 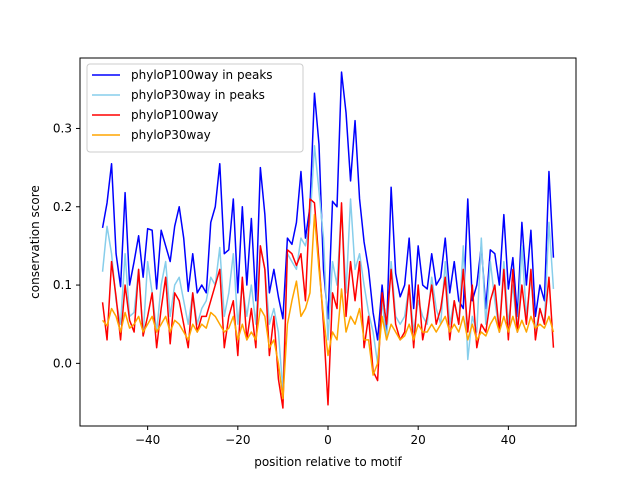 What do you see at coordinates (328, 440) in the screenshot?
I see `x-tick-label: 0` at bounding box center [328, 440].